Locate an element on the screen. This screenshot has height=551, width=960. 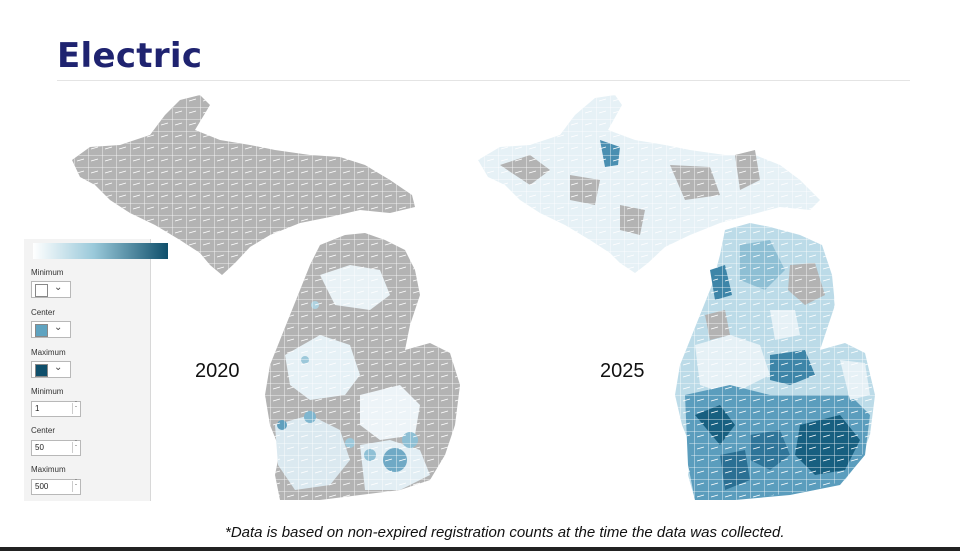
maximum-color-picker: ⌄ is located at coordinates (51, 369).